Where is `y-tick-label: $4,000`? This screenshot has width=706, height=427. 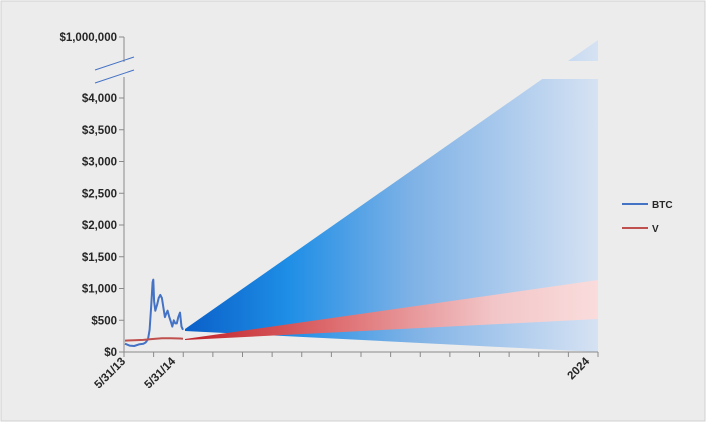
y-tick-label: $4,000 is located at coordinates (99, 99).